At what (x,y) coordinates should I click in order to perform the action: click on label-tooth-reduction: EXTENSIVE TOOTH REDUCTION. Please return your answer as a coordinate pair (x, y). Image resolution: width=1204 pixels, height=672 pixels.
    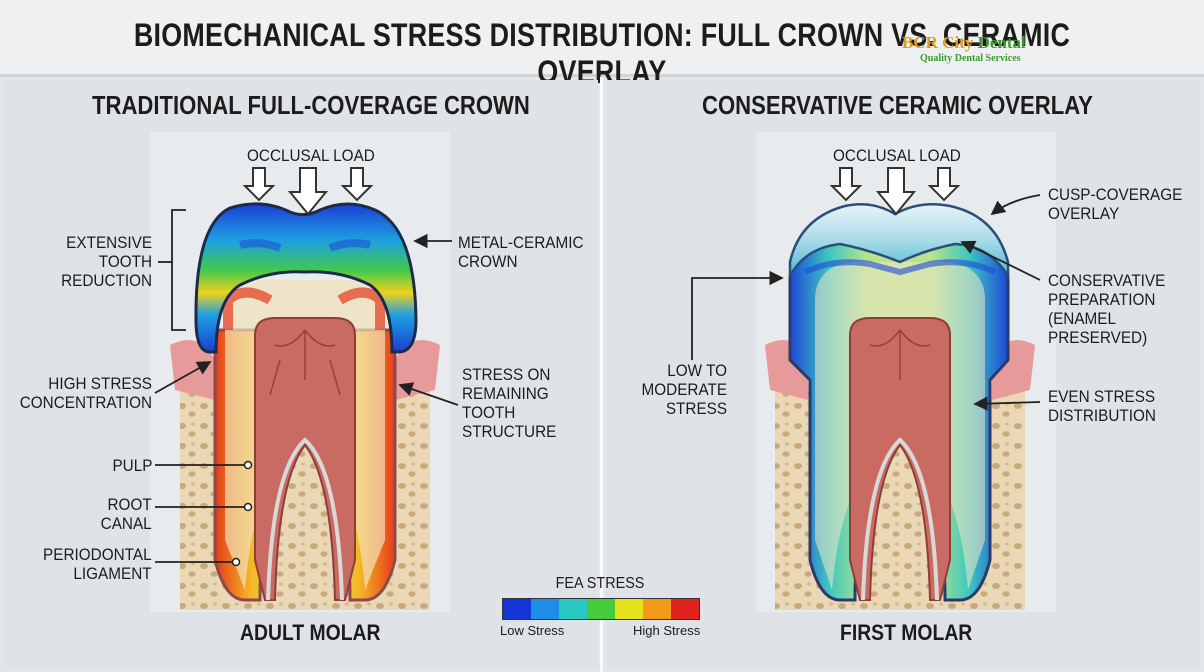
    Looking at the image, I should click on (106, 261).